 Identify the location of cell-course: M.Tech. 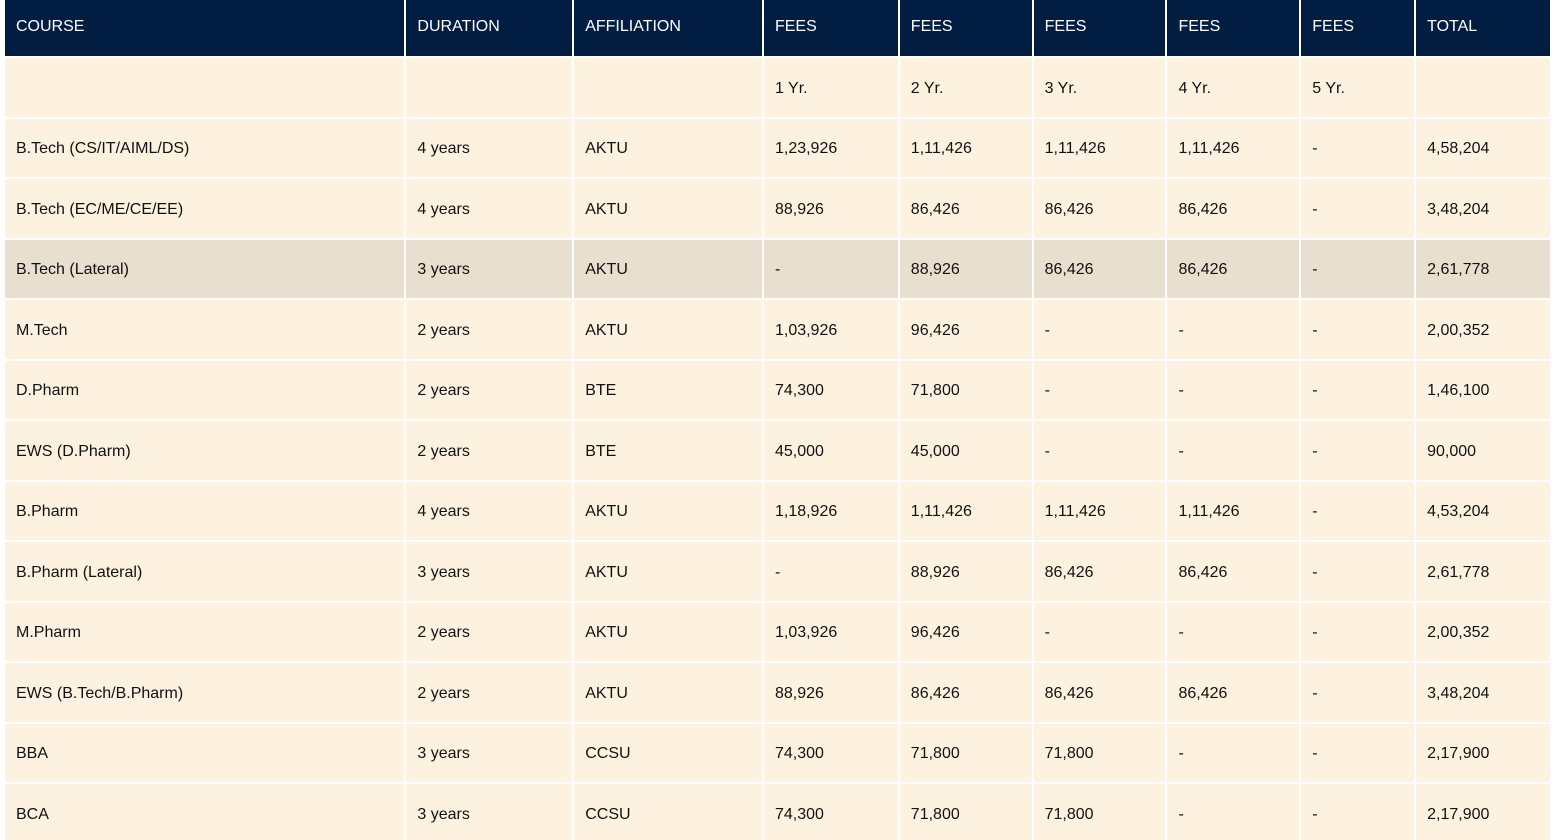
(205, 329).